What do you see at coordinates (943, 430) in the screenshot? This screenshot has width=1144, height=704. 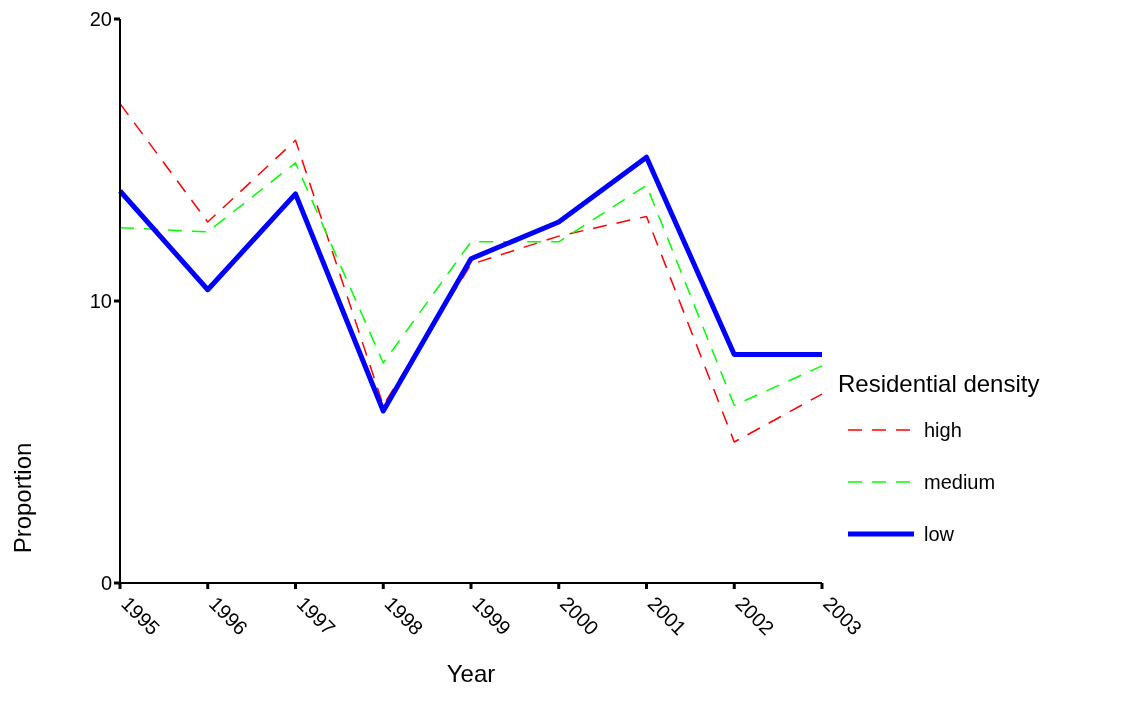 I see `legend-label: high` at bounding box center [943, 430].